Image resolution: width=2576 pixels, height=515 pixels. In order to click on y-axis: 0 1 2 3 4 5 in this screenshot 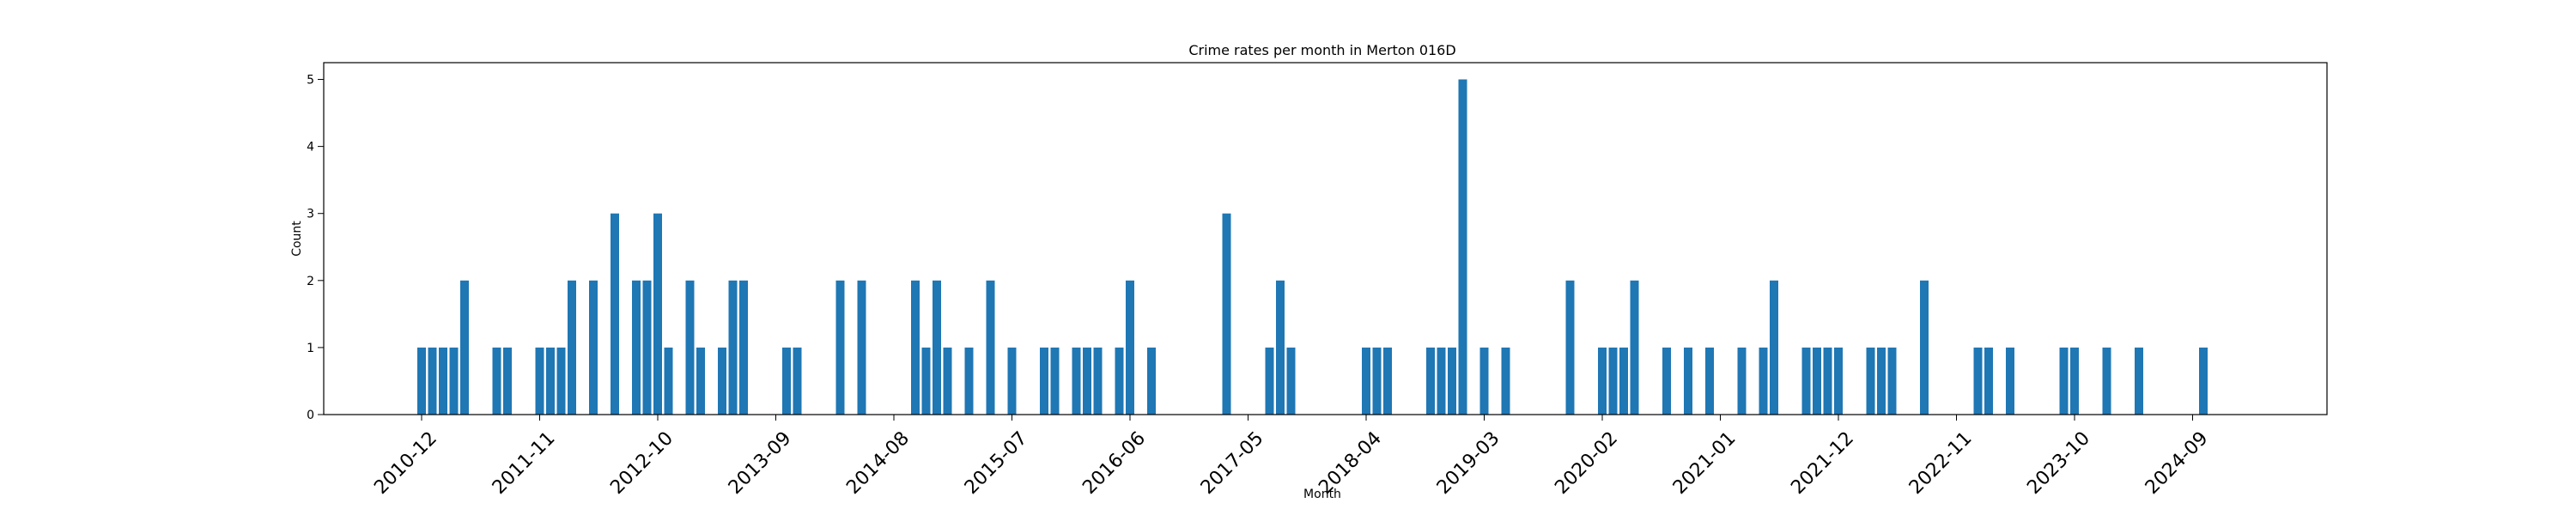, I will do `click(315, 248)`.